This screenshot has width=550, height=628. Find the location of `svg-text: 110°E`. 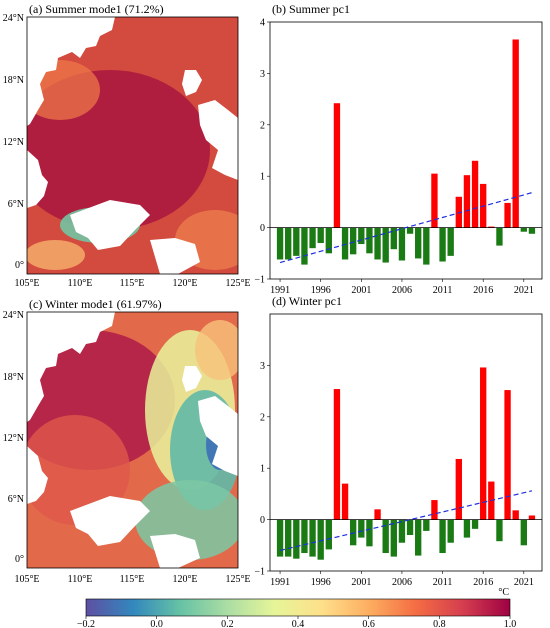

svg-text: 110°E is located at coordinates (80, 579).